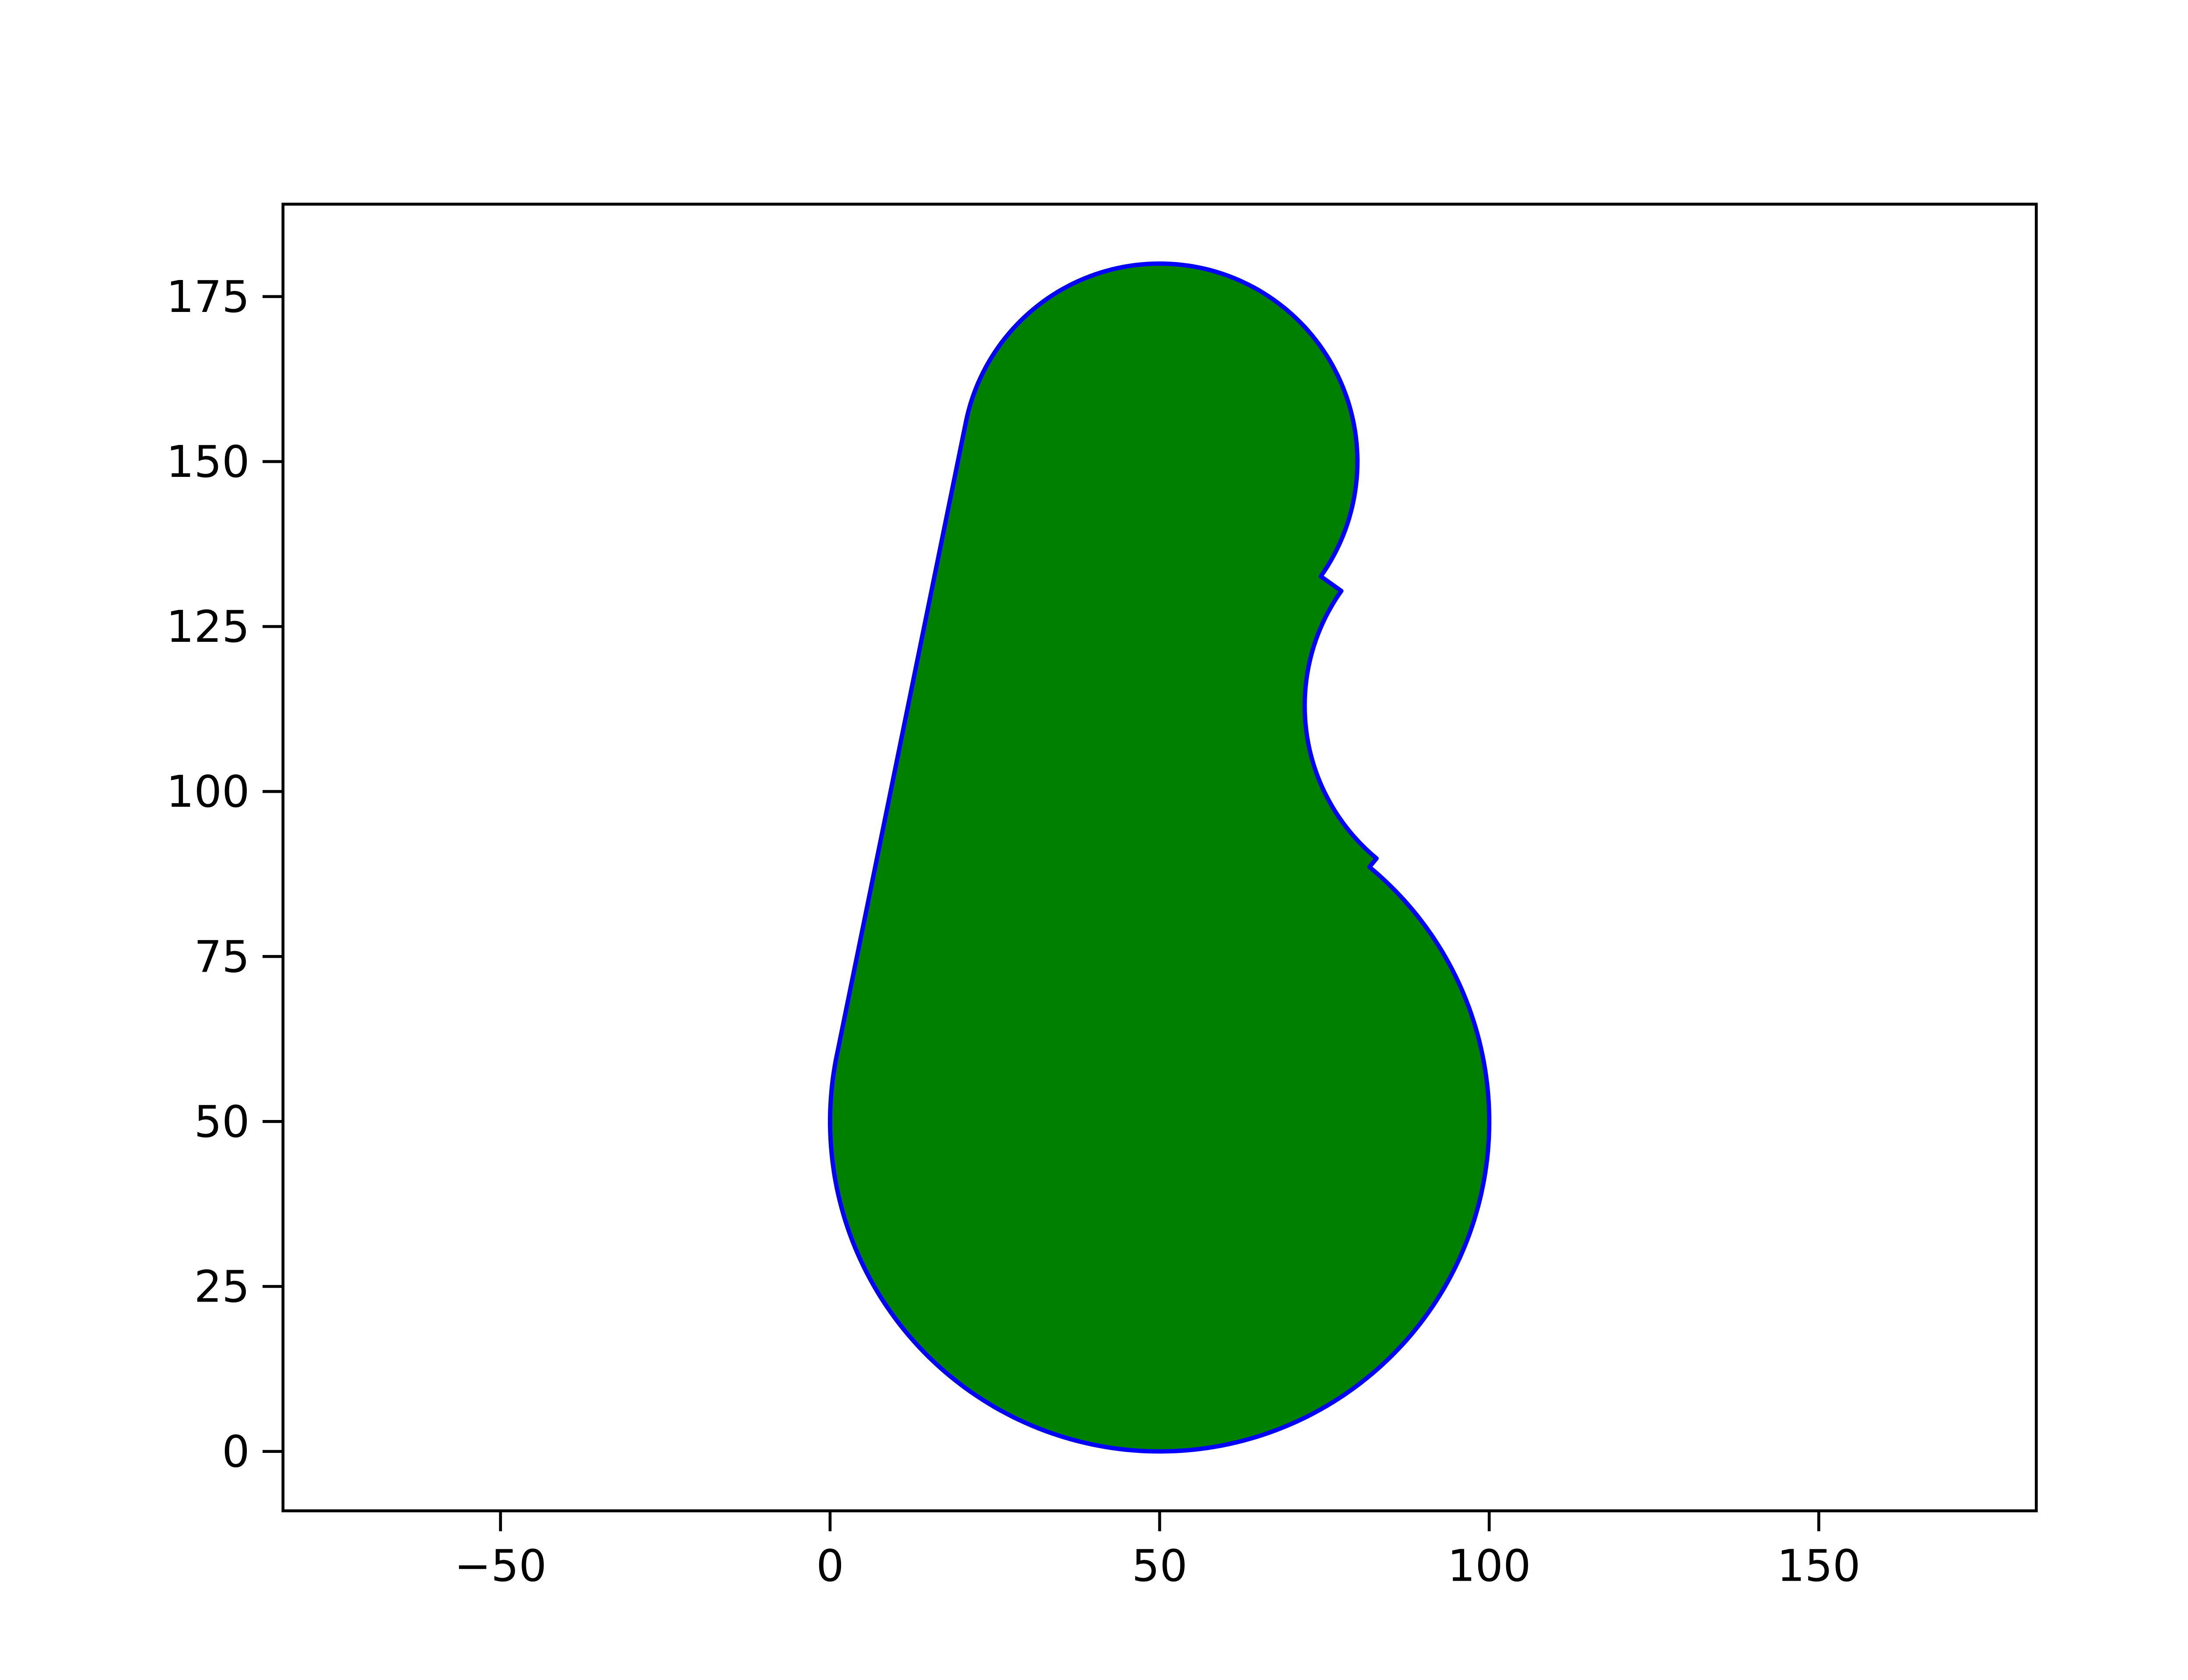  I want to click on y-tick-label: 50, so click(222, 1121).